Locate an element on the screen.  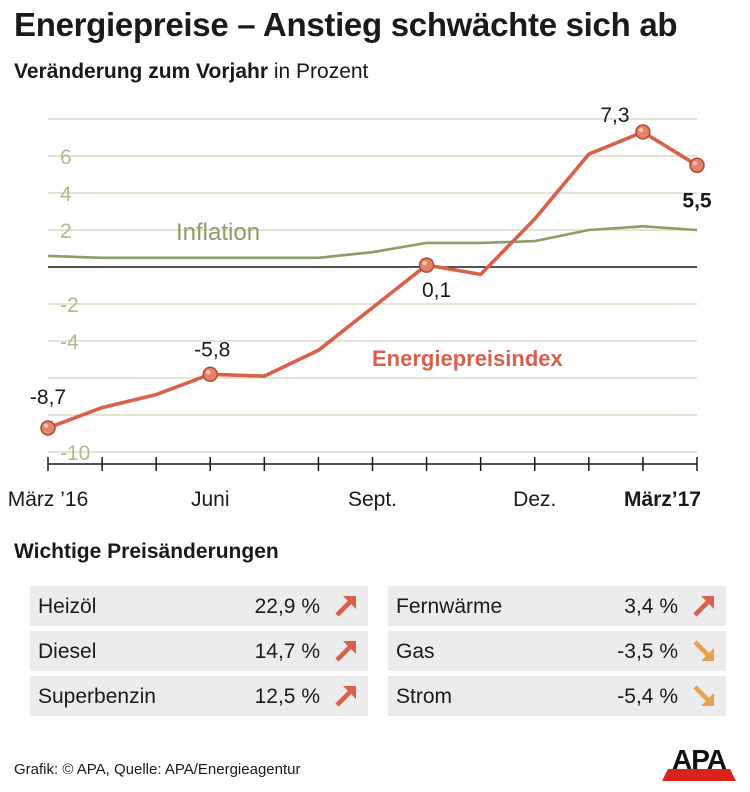
energy-data-label: 7,3 is located at coordinates (614, 115).